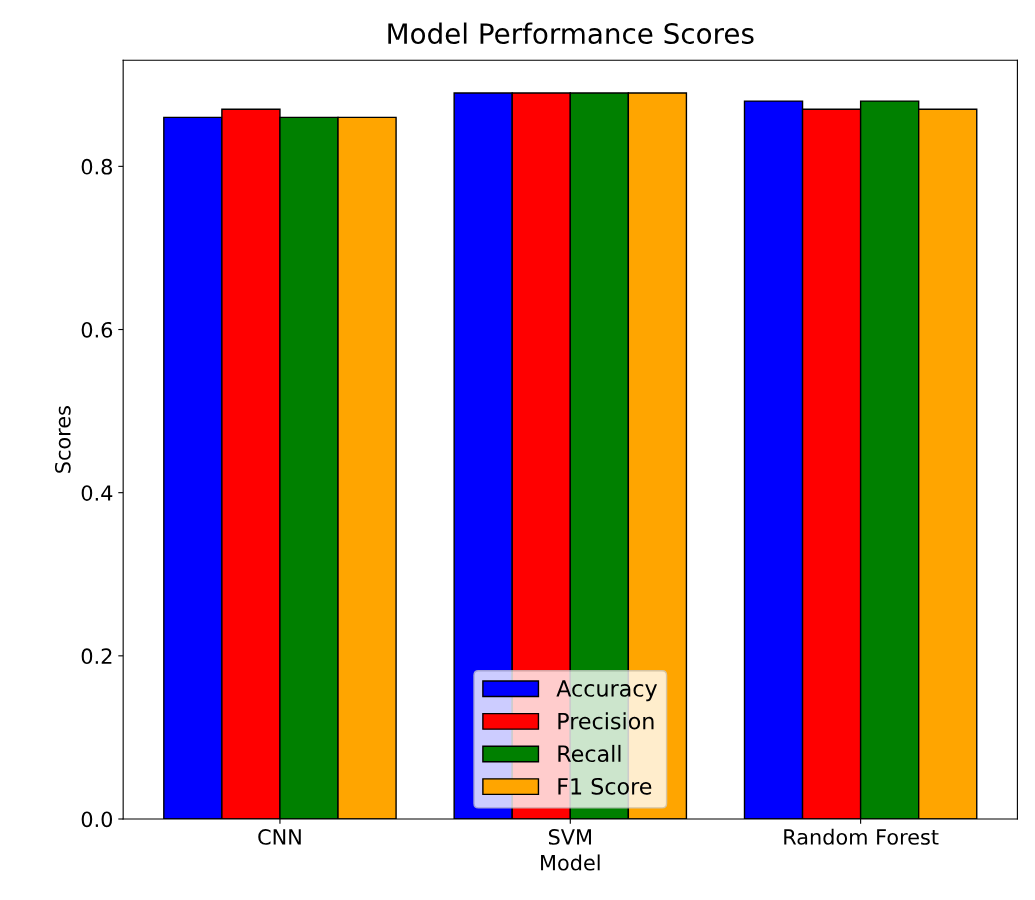 This screenshot has height=900, width=1035. Describe the element at coordinates (589, 753) in the screenshot. I see `legend-label: Recall` at that location.